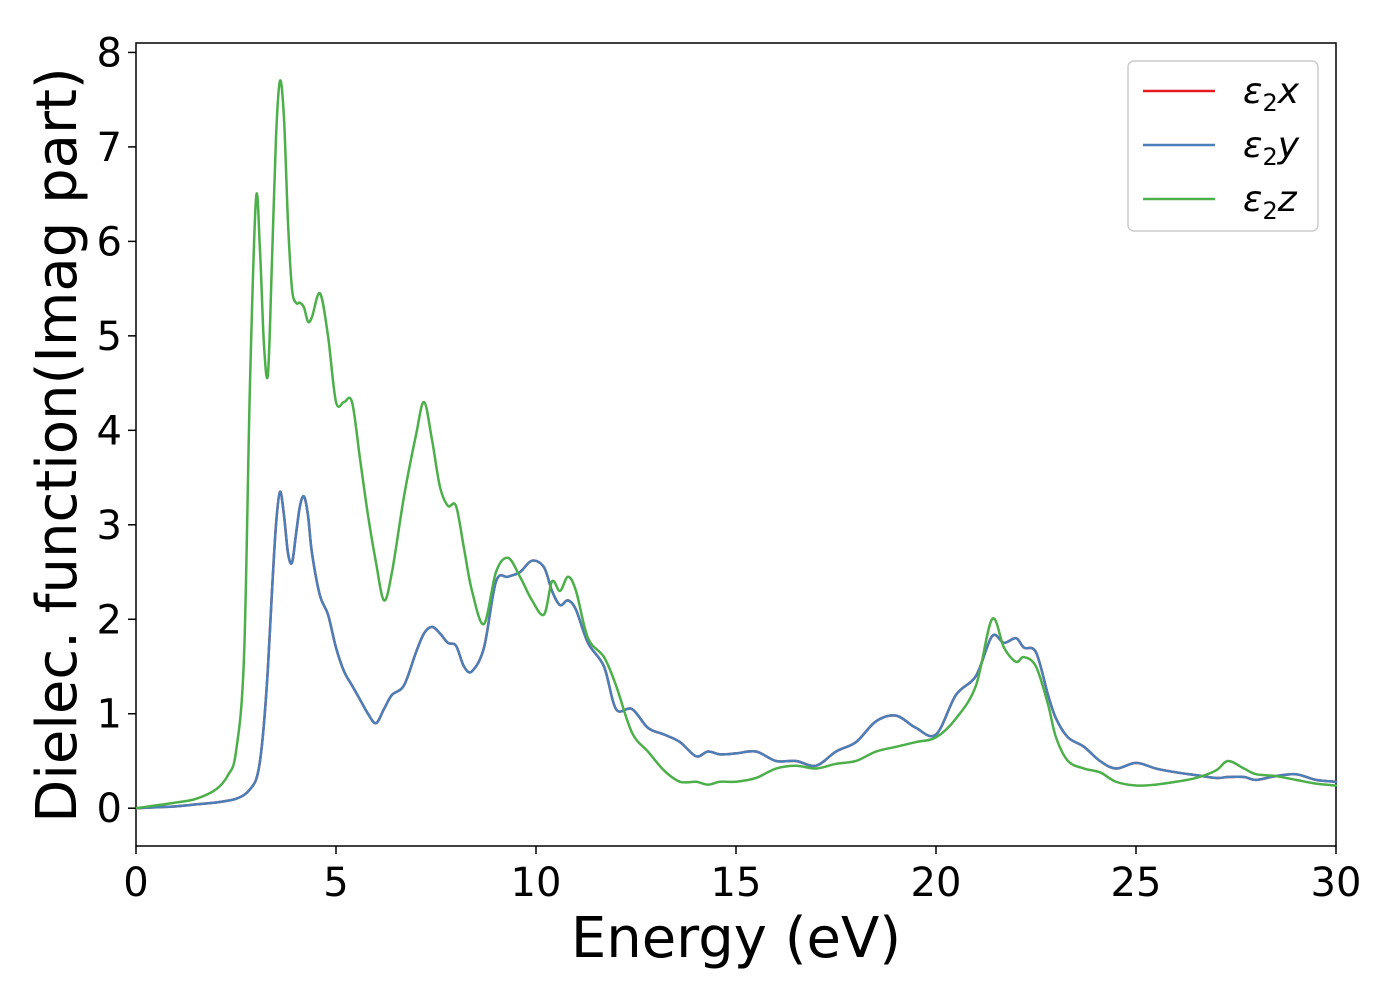 Image resolution: width=1400 pixels, height=1000 pixels. I want to click on x-tick-label: 10, so click(536, 883).